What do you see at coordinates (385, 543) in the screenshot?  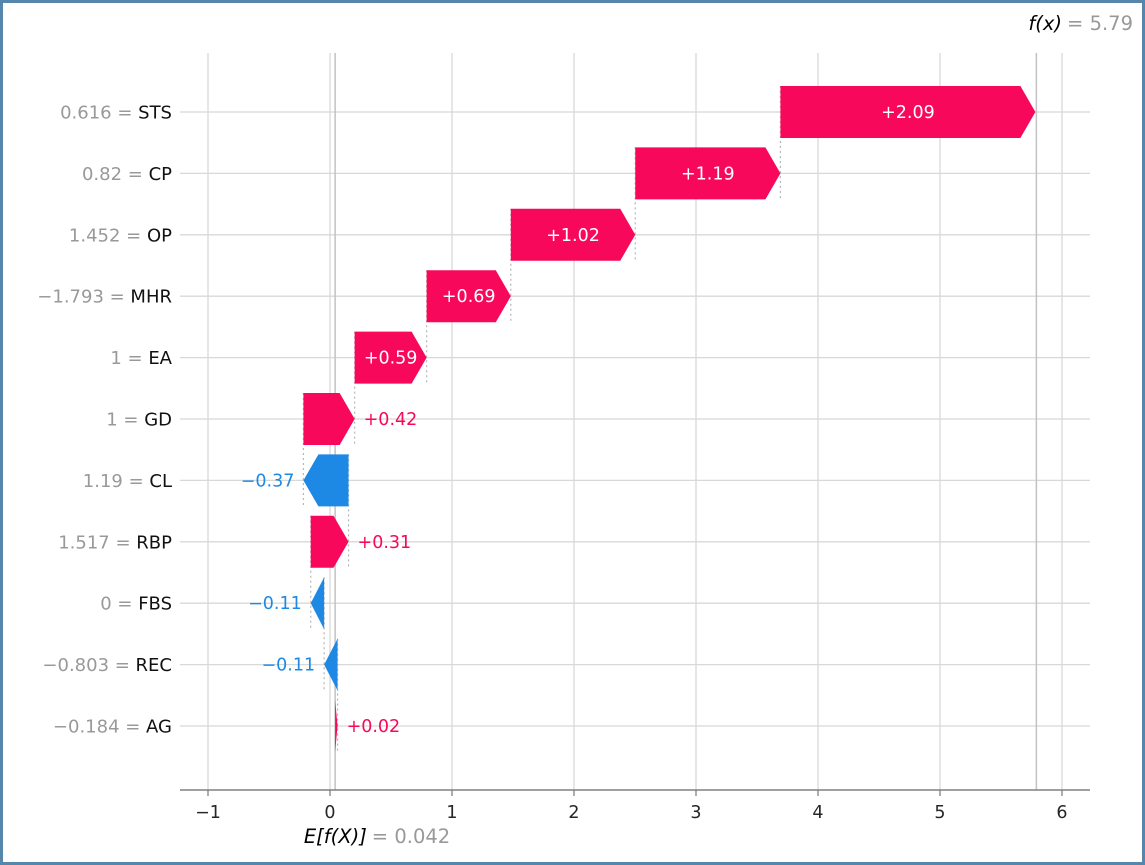 I see `bar-label-RBP: +0.31` at bounding box center [385, 543].